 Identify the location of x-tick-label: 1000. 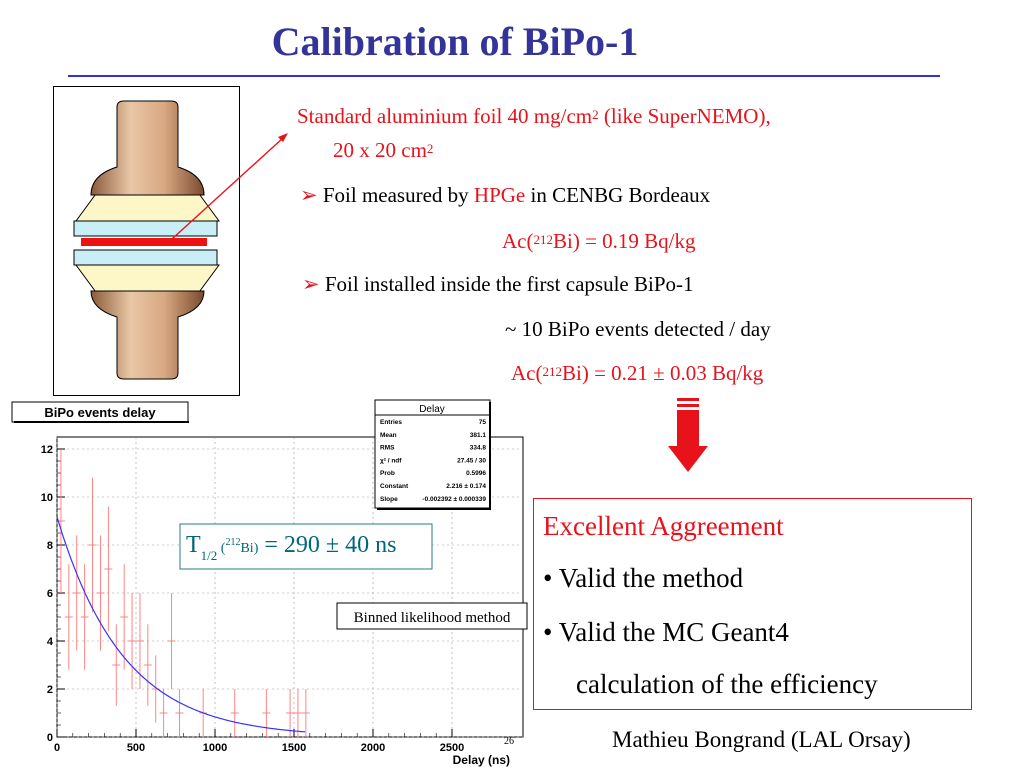
(215, 748).